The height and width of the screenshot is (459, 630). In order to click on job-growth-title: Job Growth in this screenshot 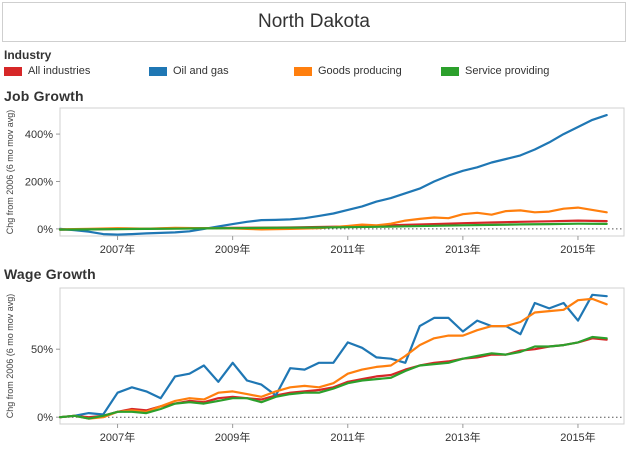, I will do `click(44, 96)`.